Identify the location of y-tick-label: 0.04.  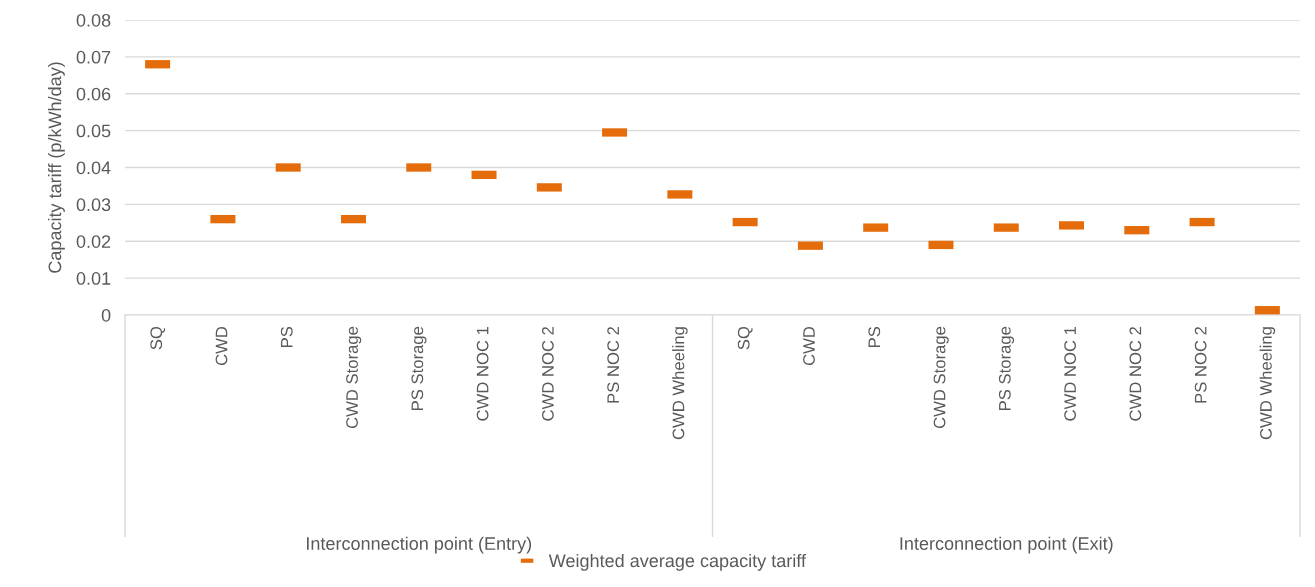
(93, 168).